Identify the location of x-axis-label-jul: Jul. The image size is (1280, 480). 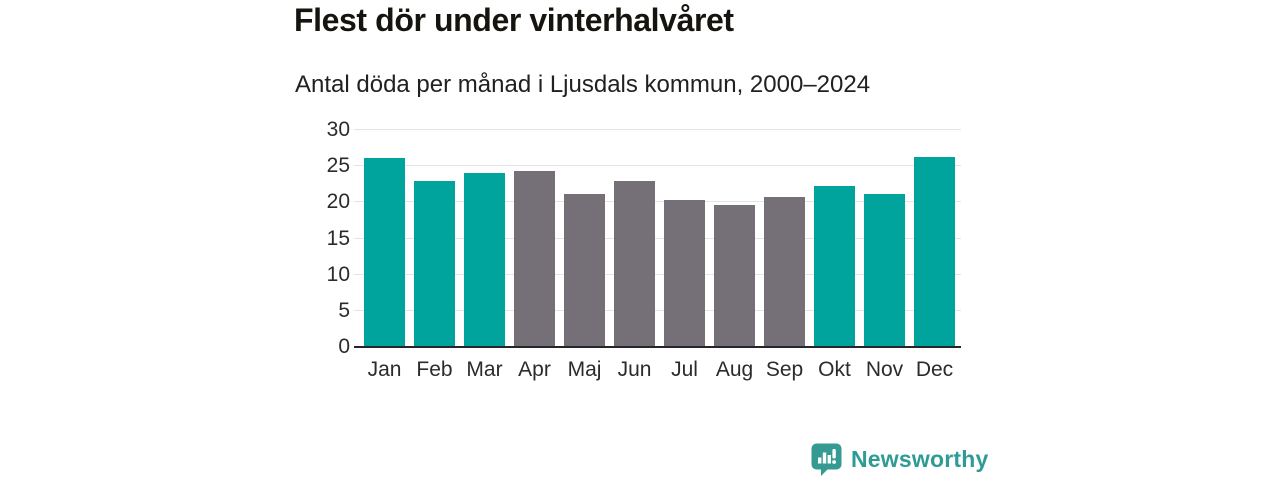
(684, 369).